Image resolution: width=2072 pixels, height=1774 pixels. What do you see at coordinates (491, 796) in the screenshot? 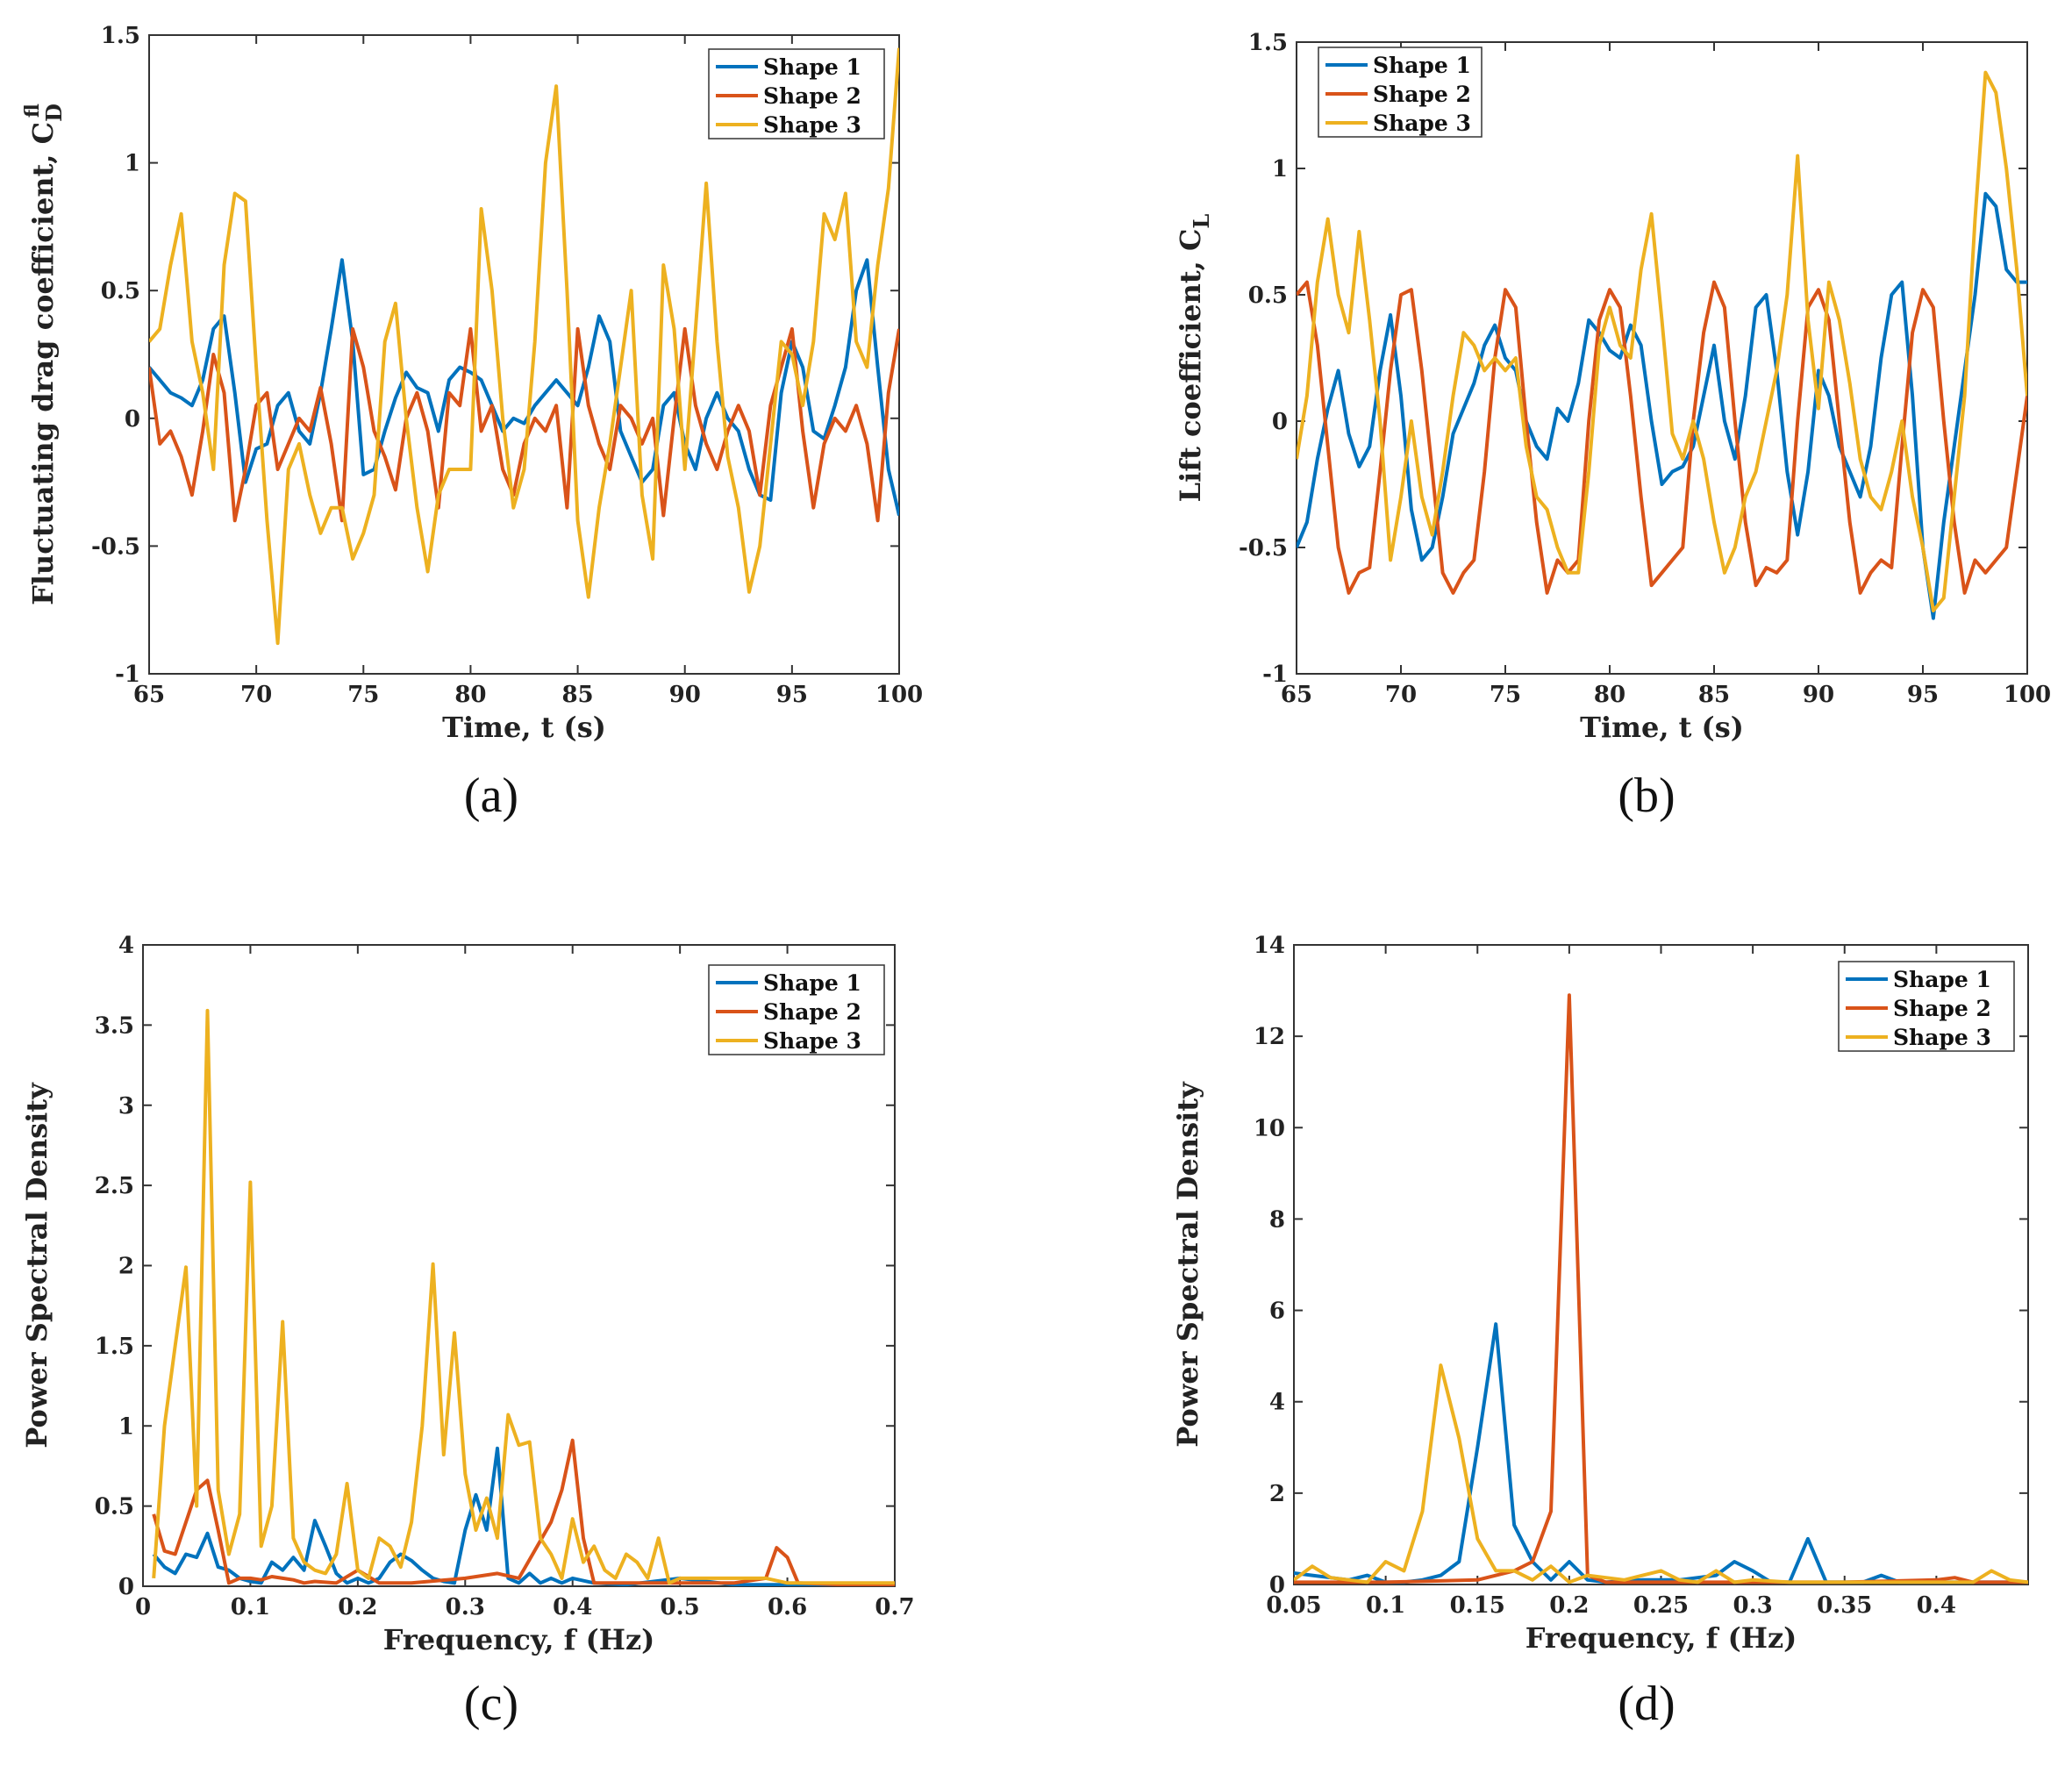
I see `panel-caption: (a)` at bounding box center [491, 796].